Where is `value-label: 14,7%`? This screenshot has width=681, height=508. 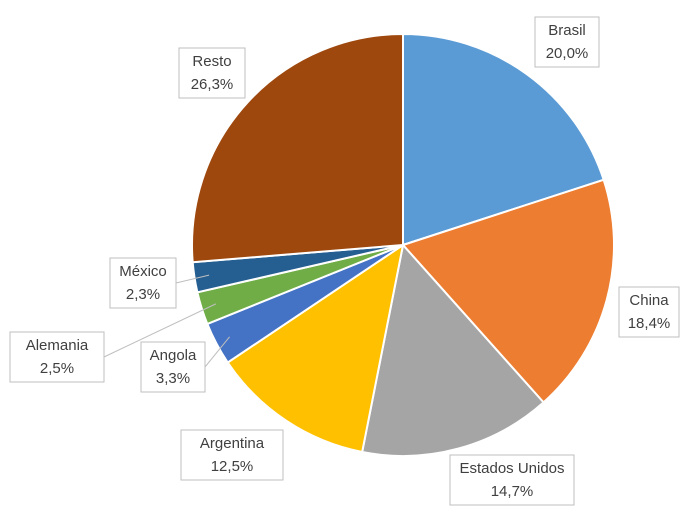 value-label: 14,7% is located at coordinates (512, 491).